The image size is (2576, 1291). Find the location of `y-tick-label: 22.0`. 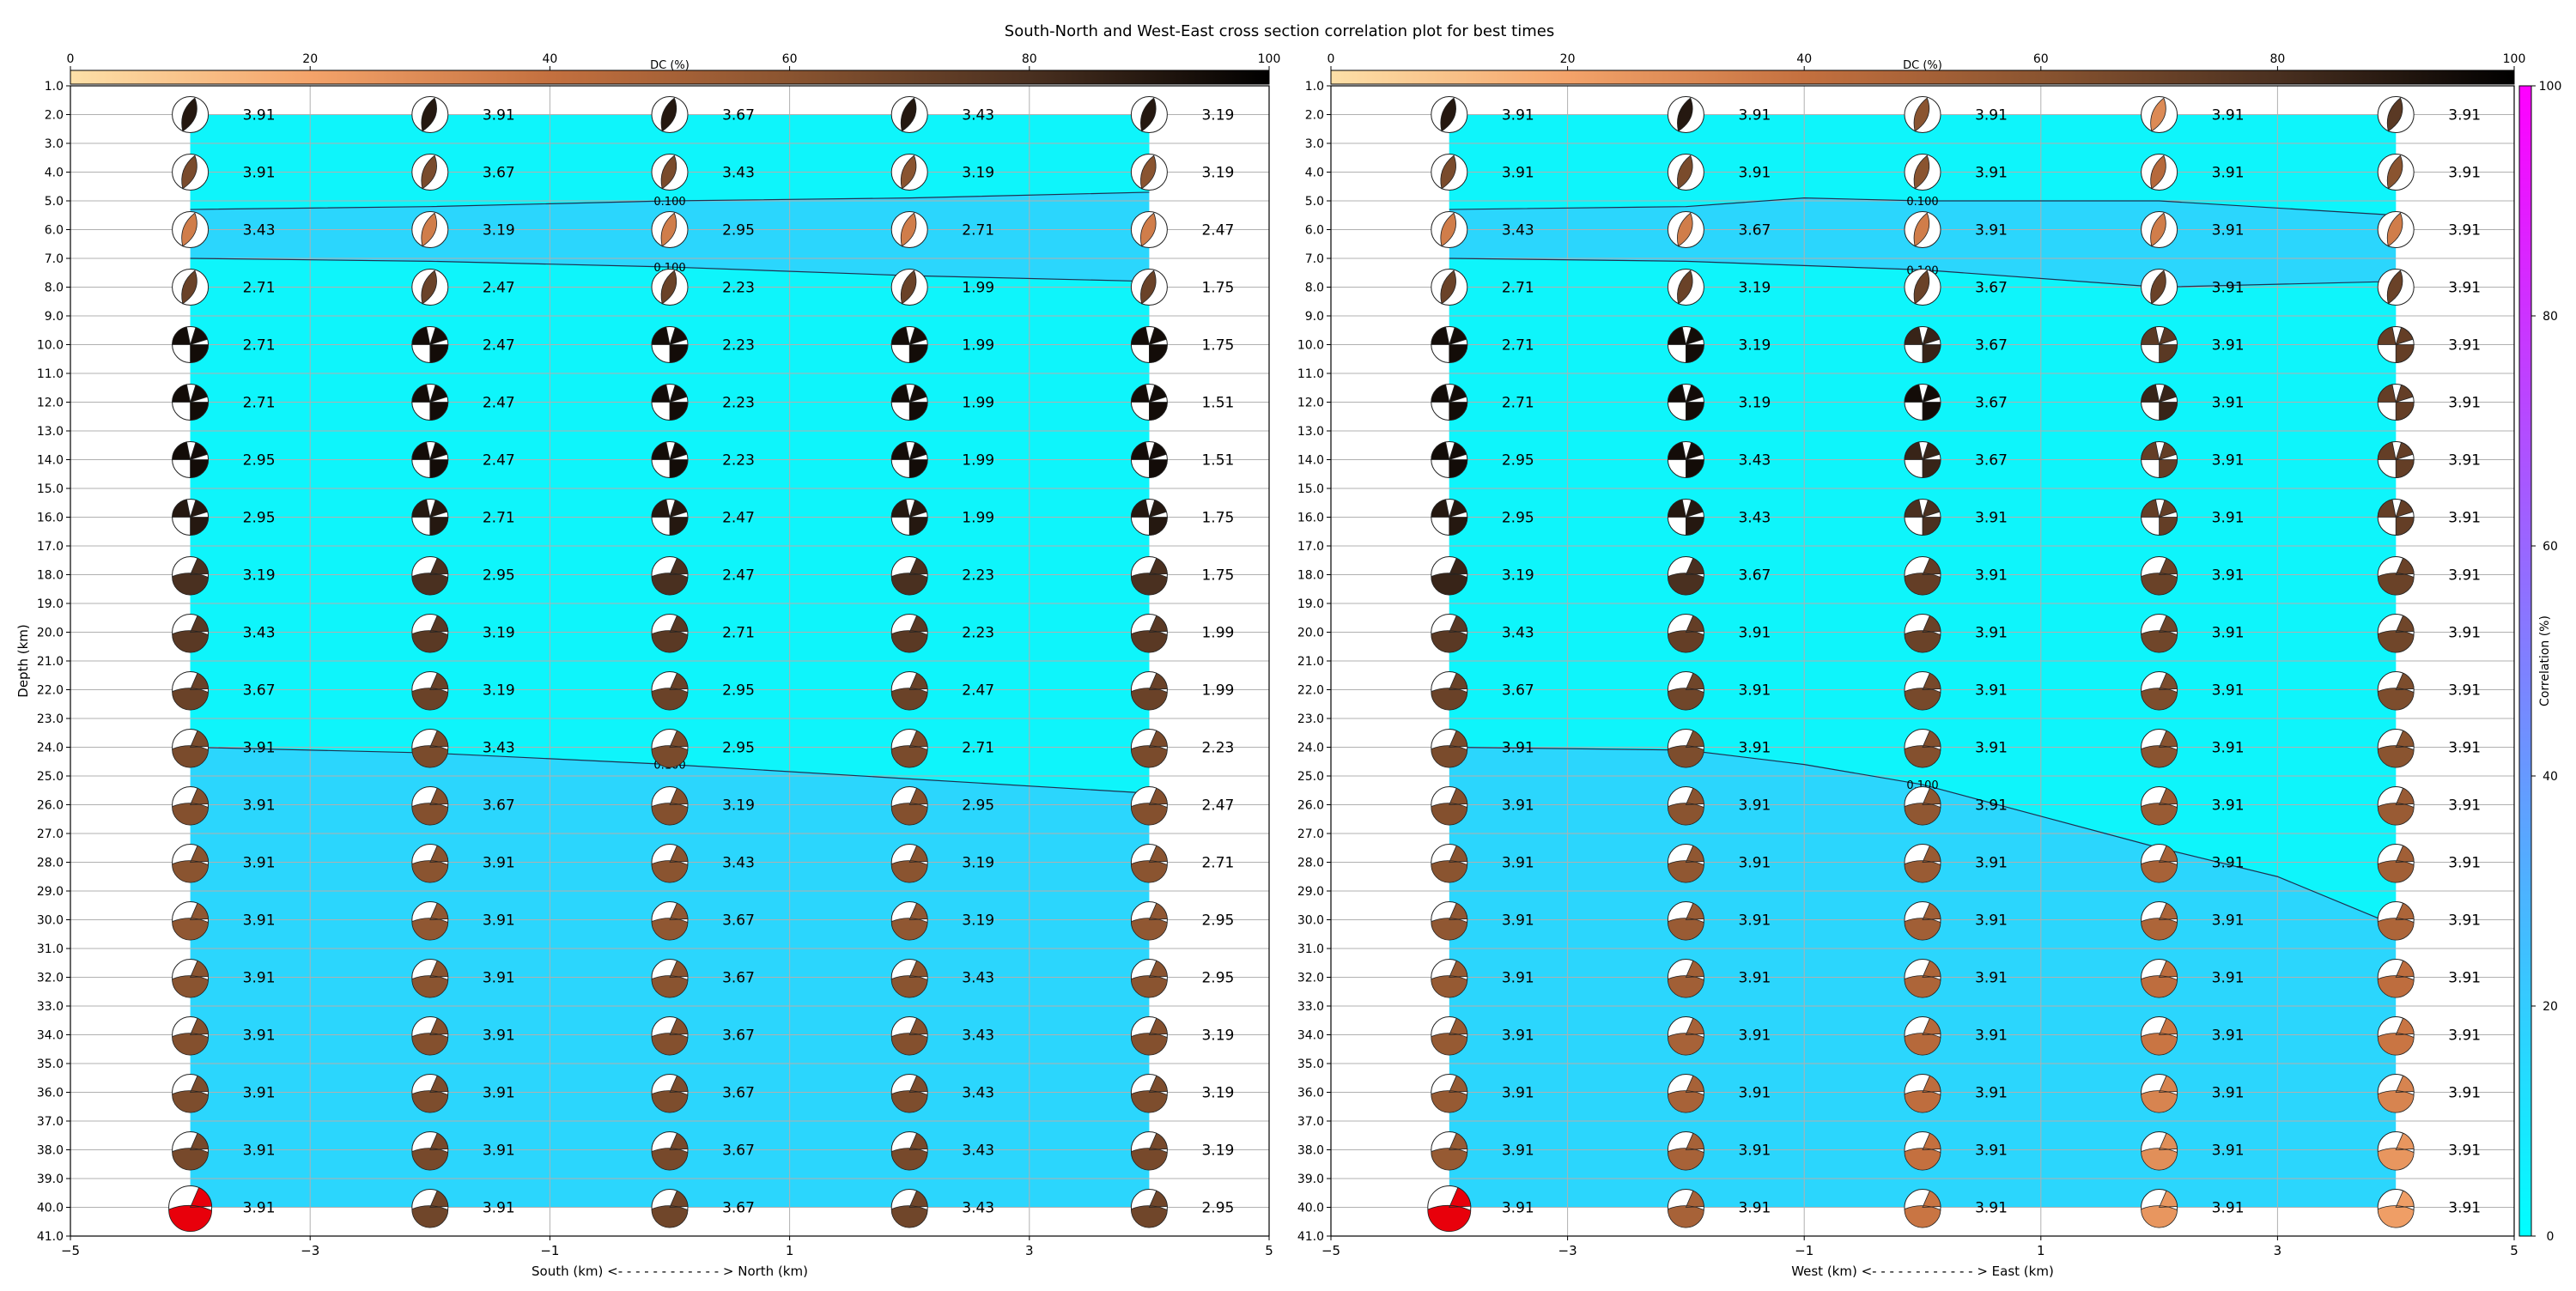

y-tick-label: 22.0 is located at coordinates (1310, 691).